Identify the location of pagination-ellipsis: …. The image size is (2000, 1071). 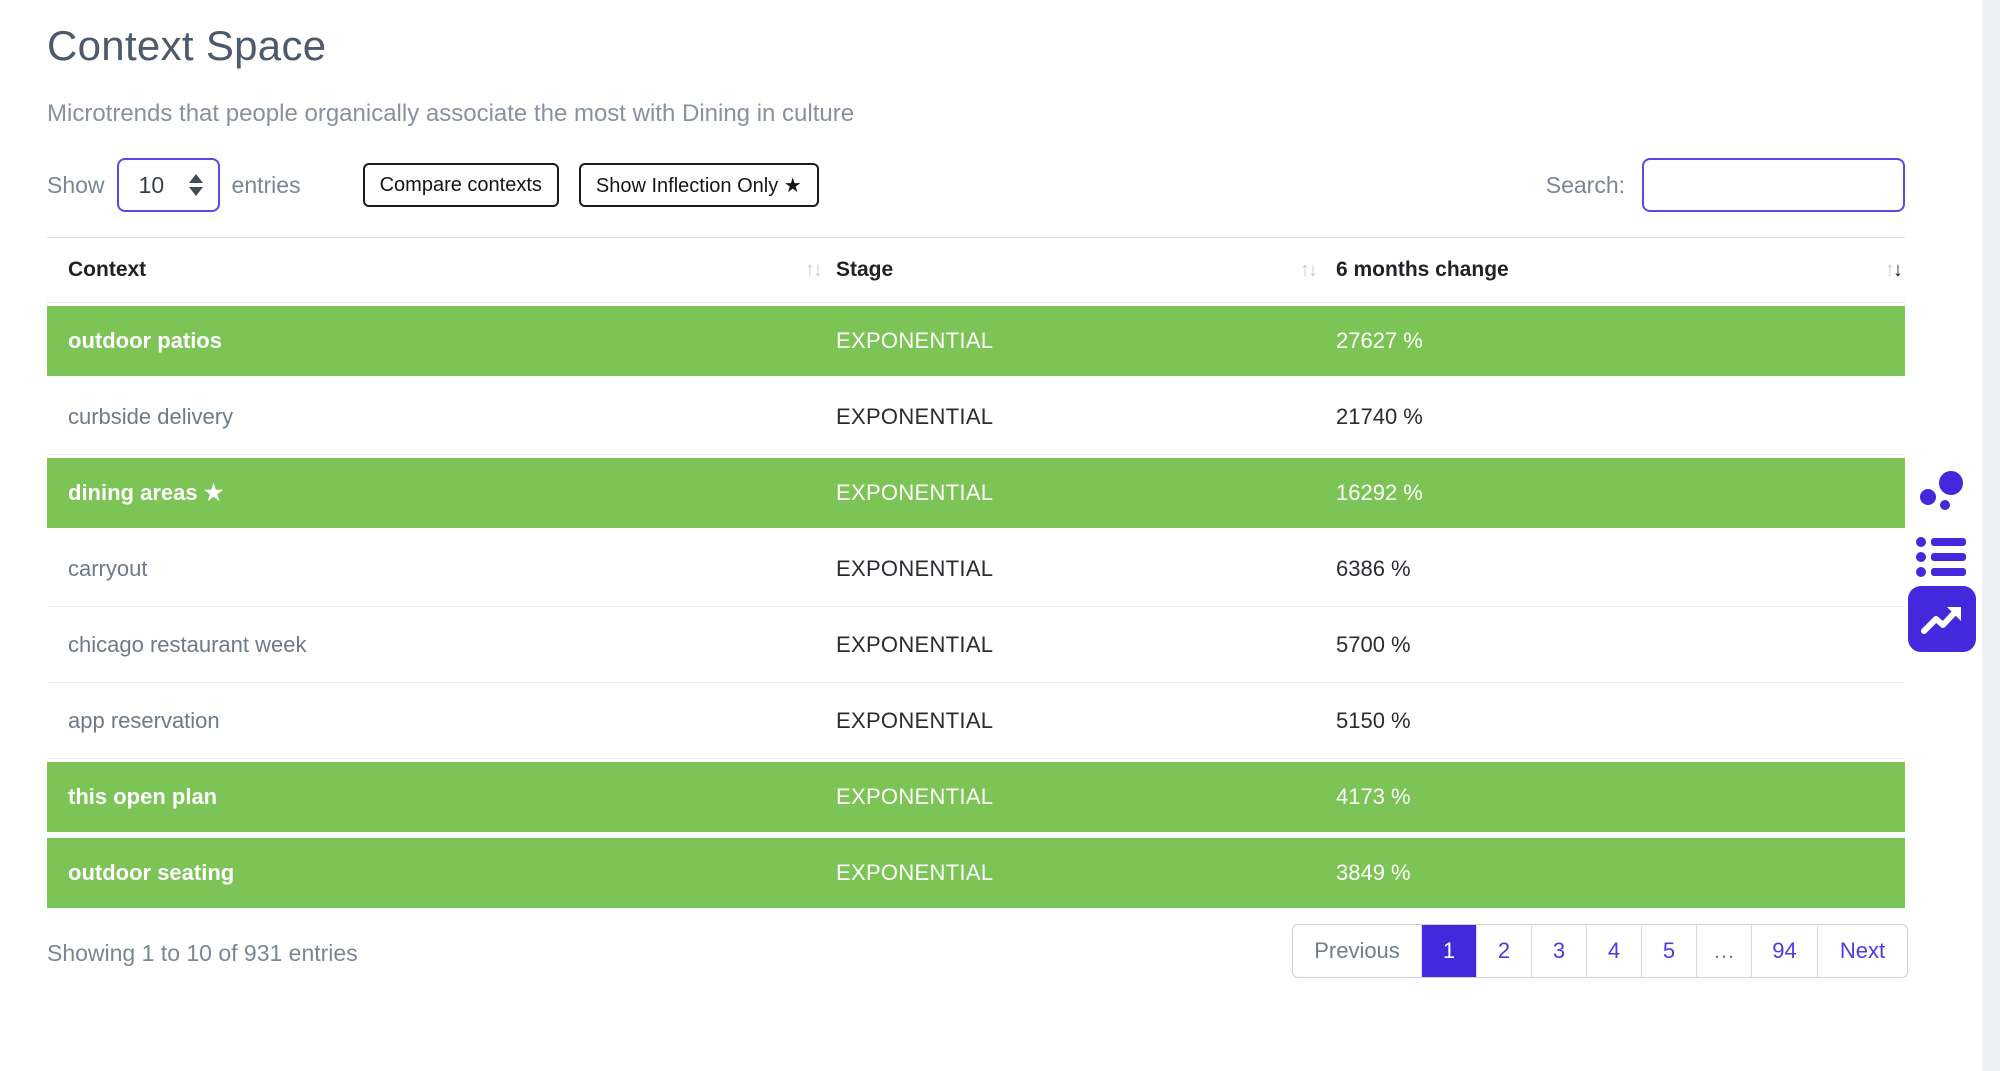
(1723, 951).